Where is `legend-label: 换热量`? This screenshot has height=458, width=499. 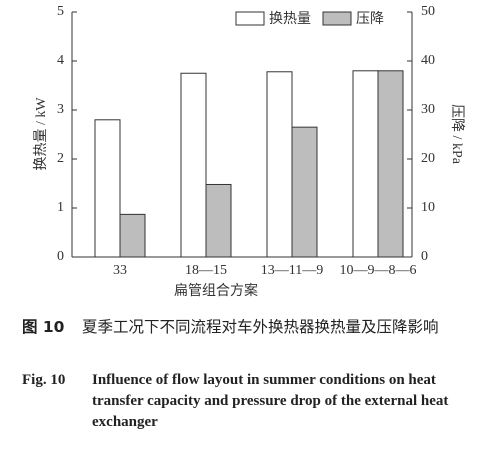
legend-label: 换热量 is located at coordinates (290, 18).